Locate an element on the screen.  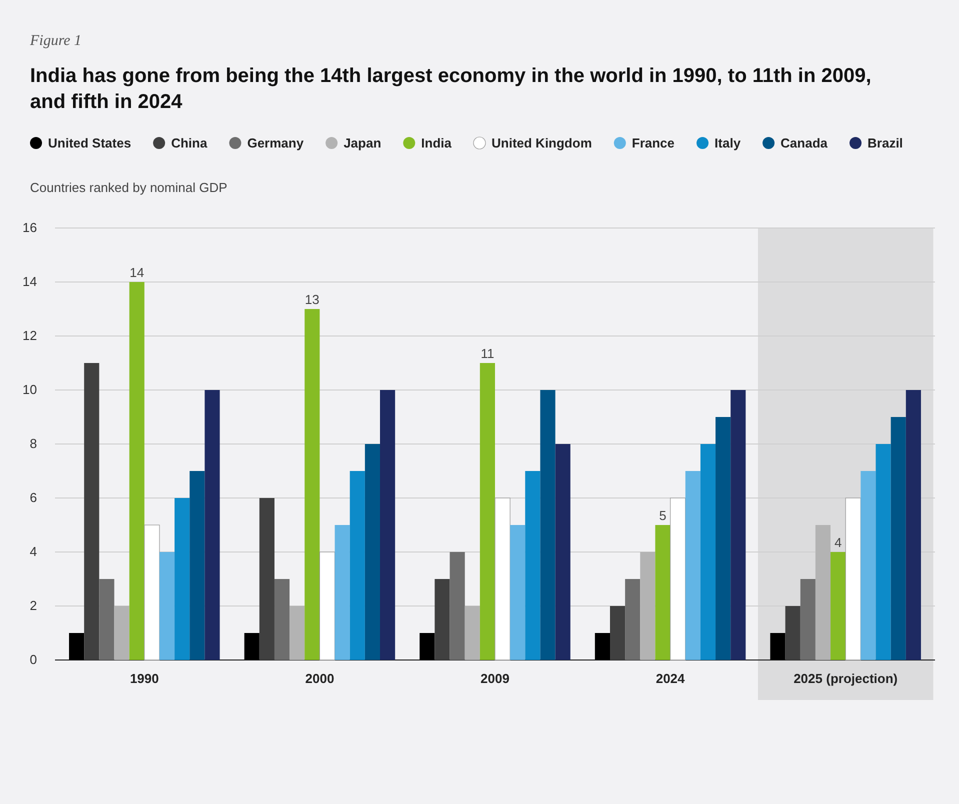
y-tick-label: 2 is located at coordinates (33, 606).